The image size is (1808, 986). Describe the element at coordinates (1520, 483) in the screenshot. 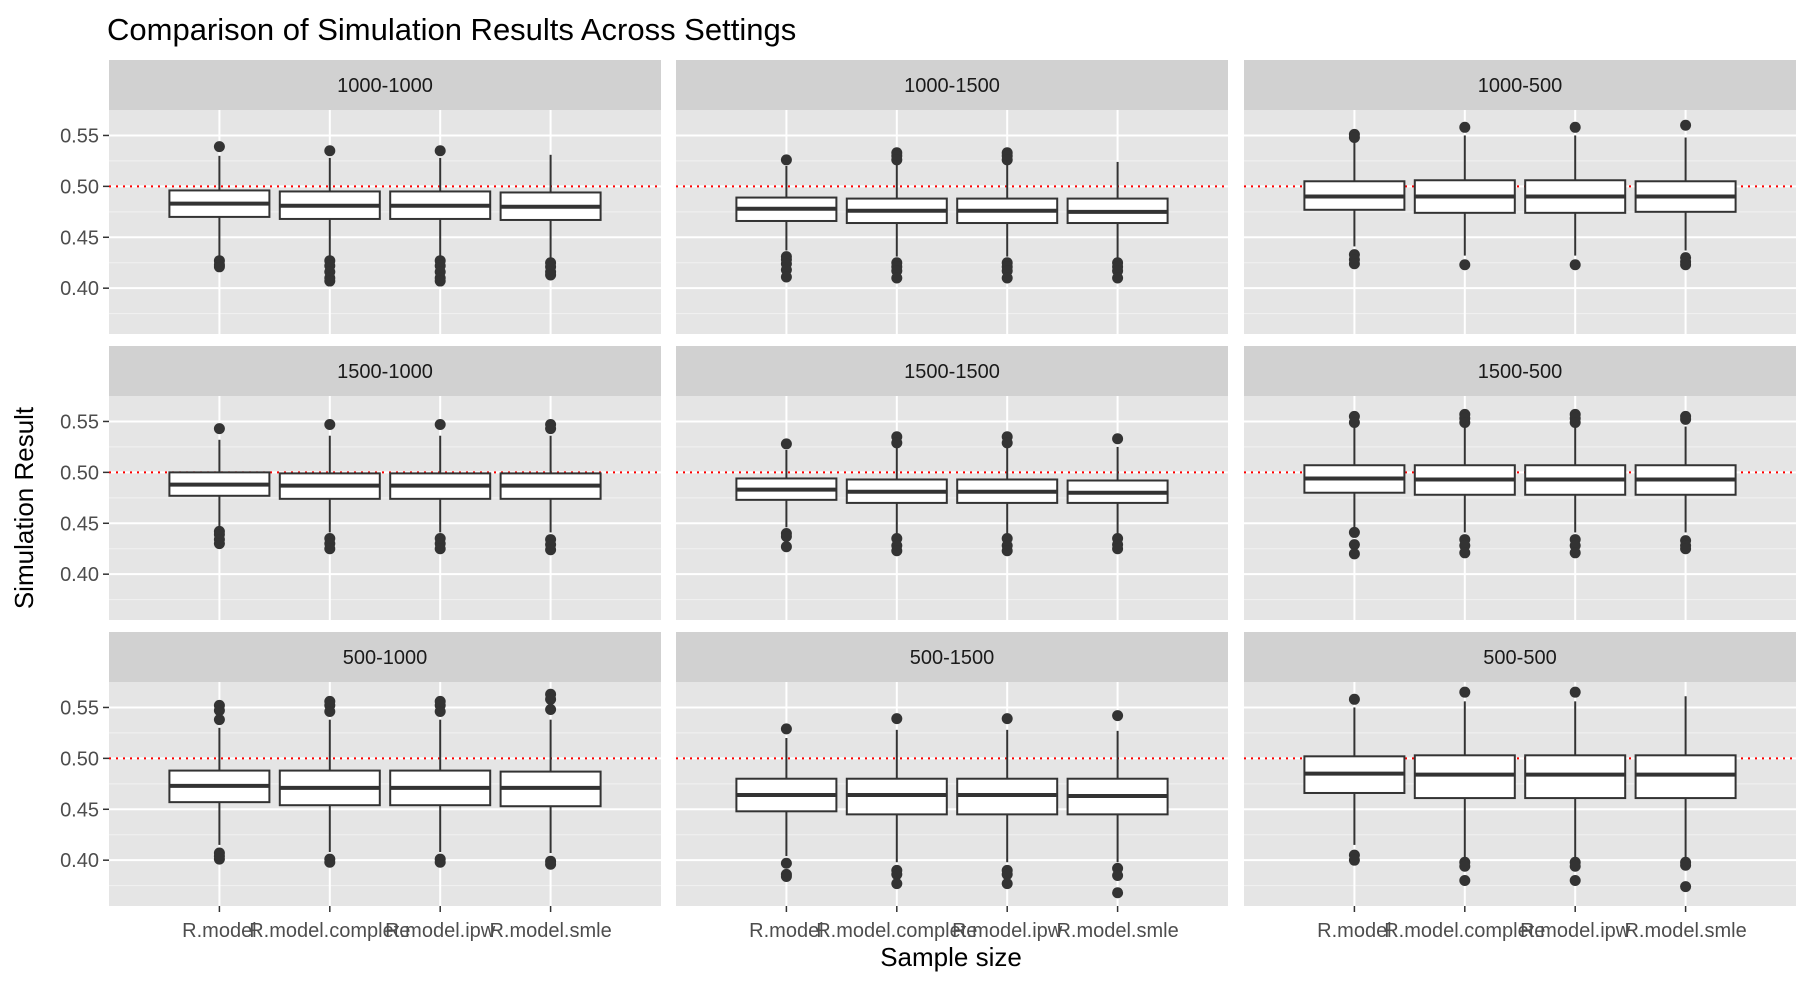

I see `facet-panel: 1500-500` at that location.